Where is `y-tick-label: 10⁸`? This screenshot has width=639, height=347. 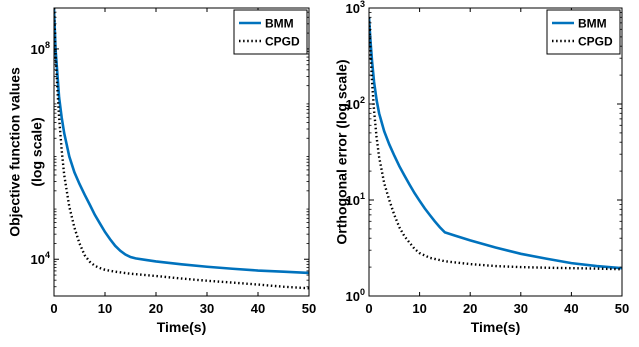
y-tick-label: 10⁸ is located at coordinates (40, 48).